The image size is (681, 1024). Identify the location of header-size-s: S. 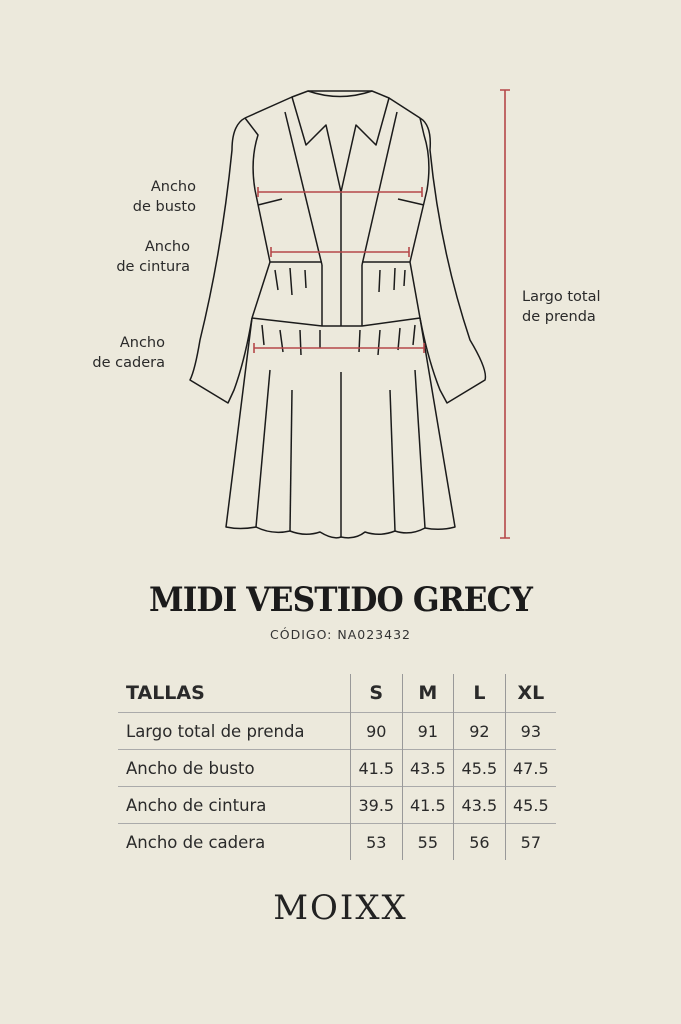
(376, 693).